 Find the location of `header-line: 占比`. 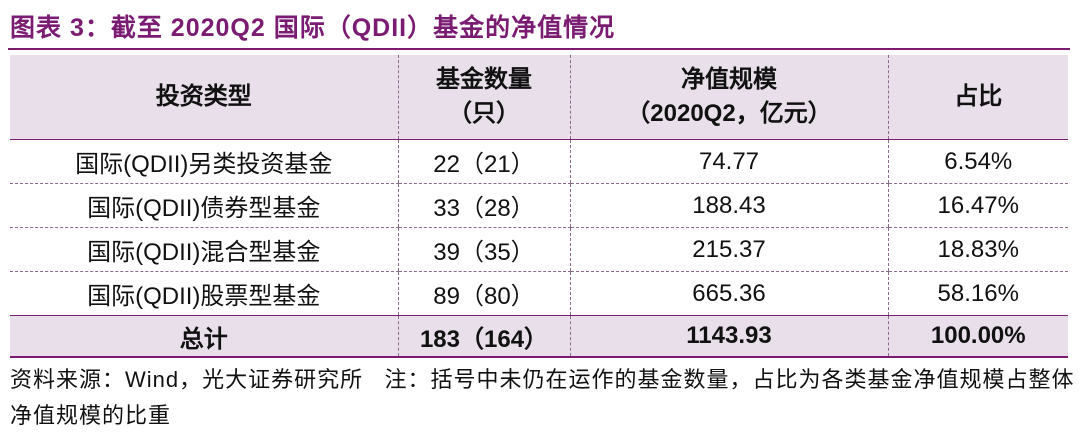

header-line: 占比 is located at coordinates (978, 96).